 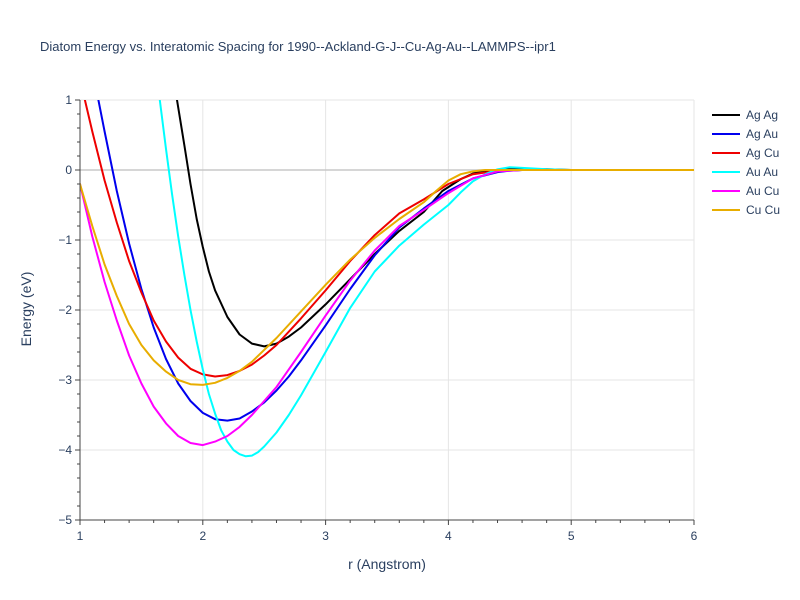 What do you see at coordinates (65, 310) in the screenshot?
I see `y-tick-label: −2` at bounding box center [65, 310].